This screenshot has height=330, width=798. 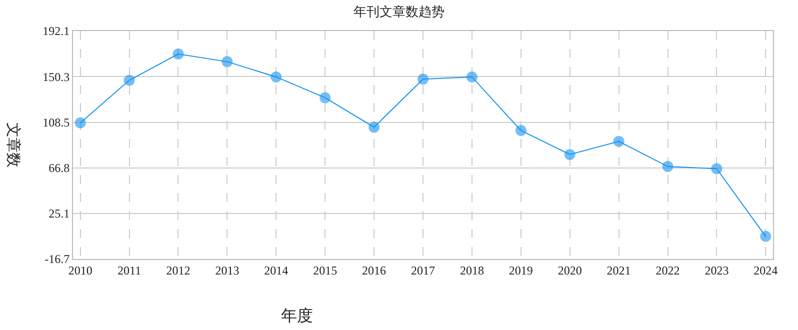 I want to click on x-tick-label: 2019, so click(x=520, y=270).